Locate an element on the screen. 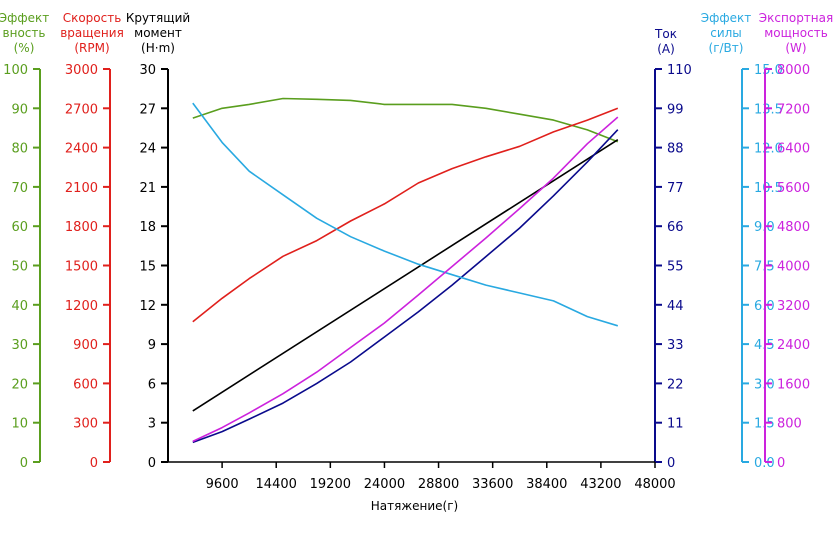 This screenshot has width=840, height=560. tick-label-eff: 80 is located at coordinates (19, 149).